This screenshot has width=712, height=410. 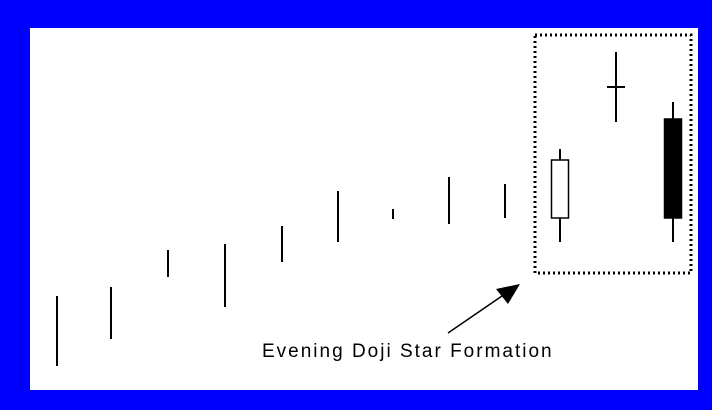 What do you see at coordinates (673, 168) in the screenshot?
I see `candle-body-bearish` at bounding box center [673, 168].